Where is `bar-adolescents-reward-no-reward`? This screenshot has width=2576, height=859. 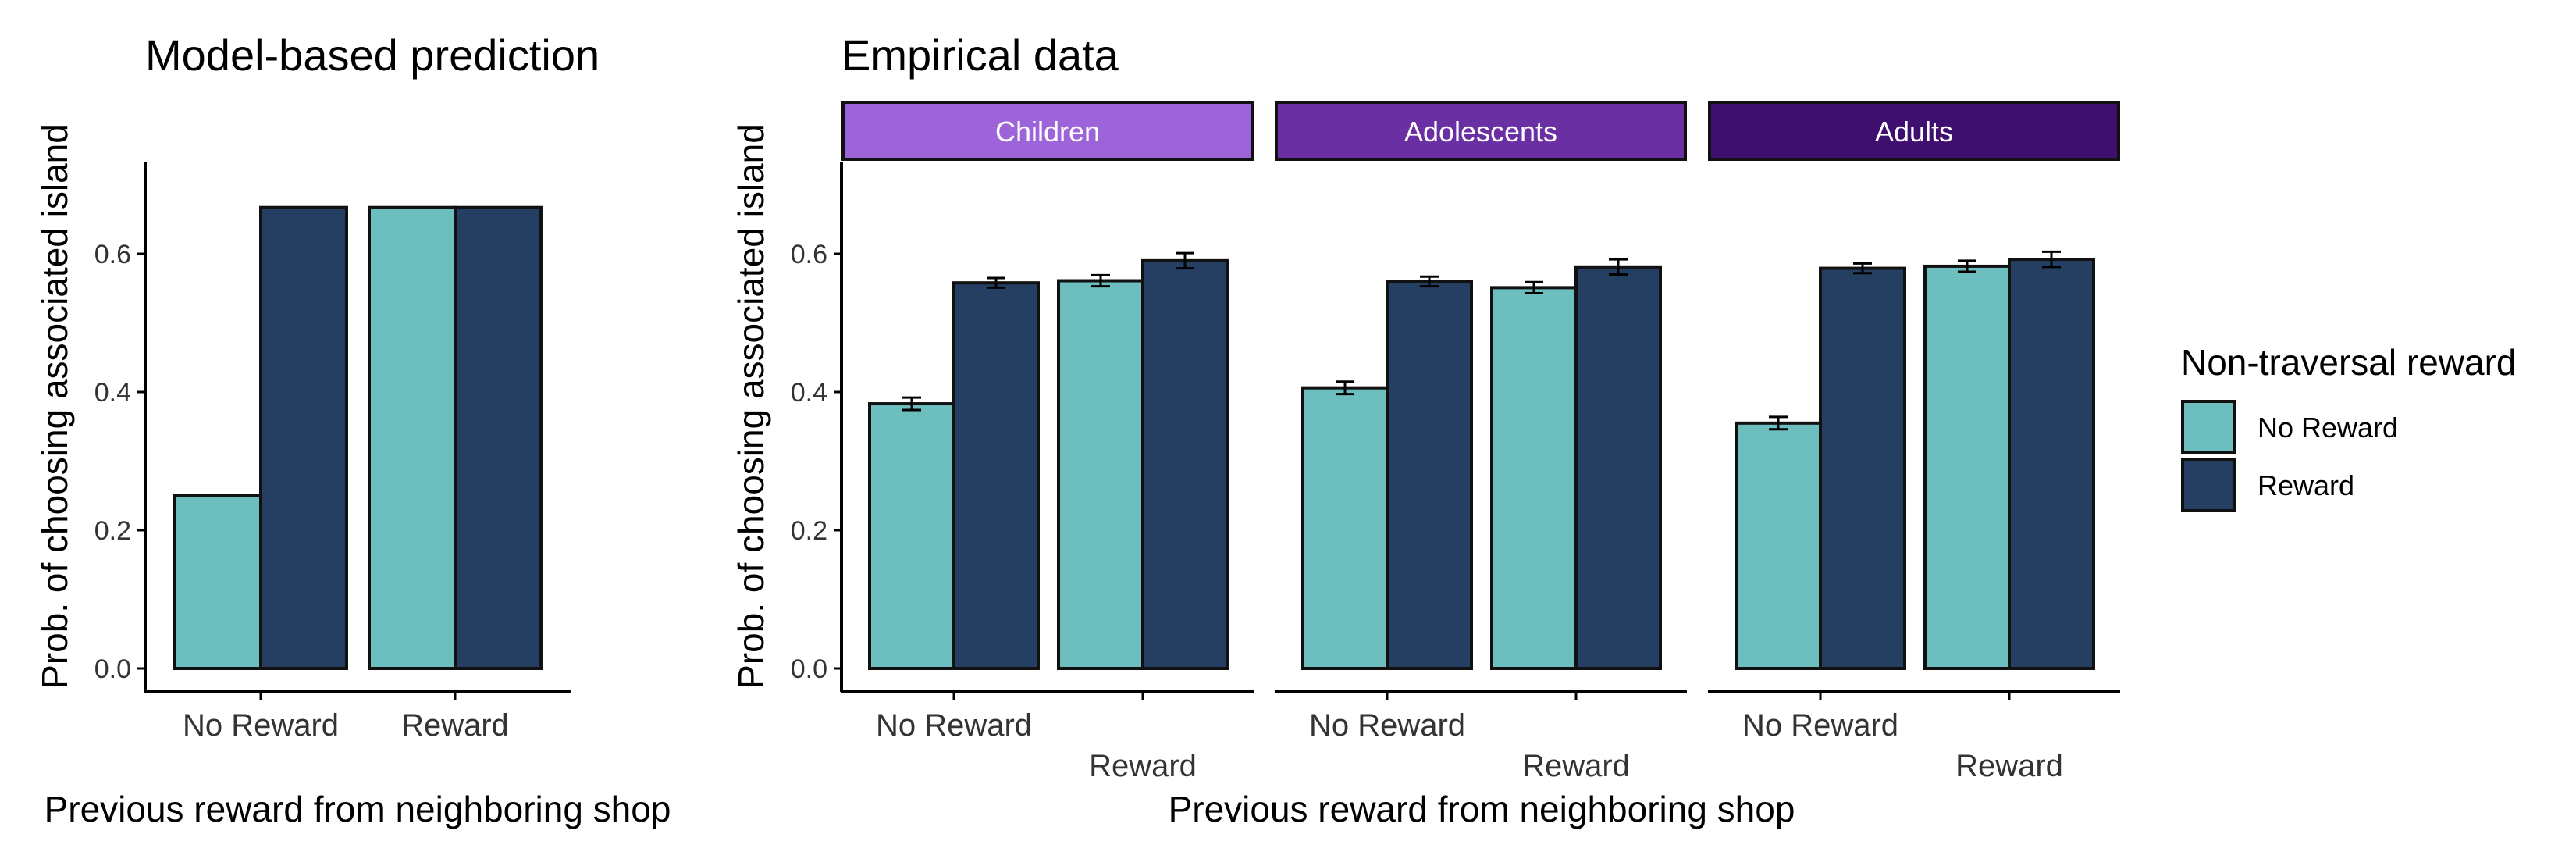 bar-adolescents-reward-no-reward is located at coordinates (1534, 478).